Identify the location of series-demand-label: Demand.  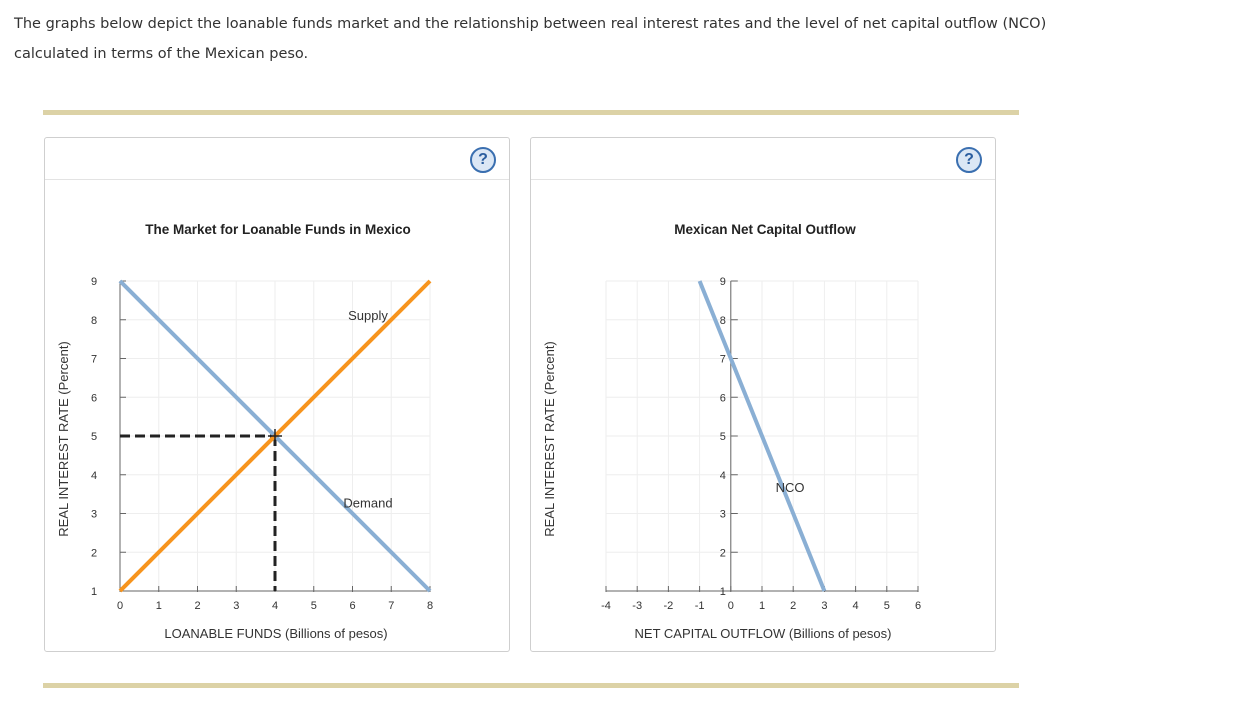
(367, 503).